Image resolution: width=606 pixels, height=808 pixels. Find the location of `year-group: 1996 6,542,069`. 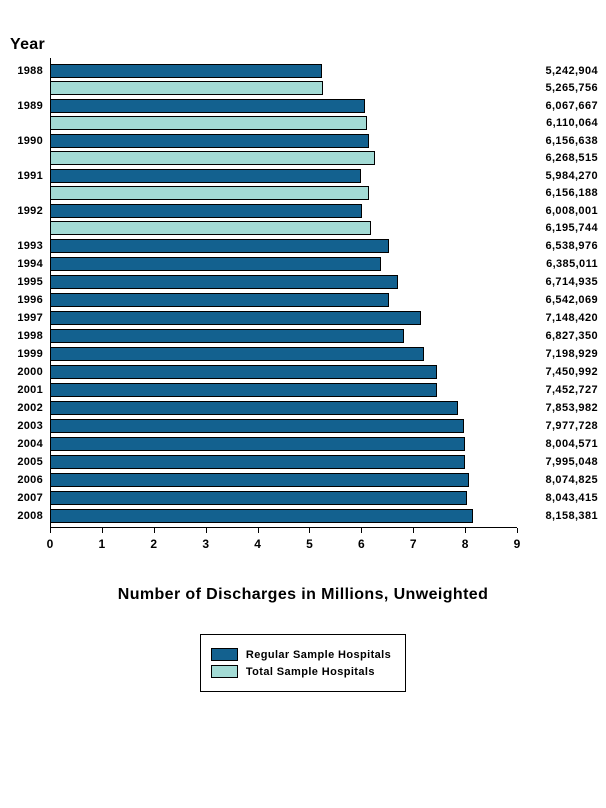

year-group: 1996 6,542,069 is located at coordinates (303, 300).